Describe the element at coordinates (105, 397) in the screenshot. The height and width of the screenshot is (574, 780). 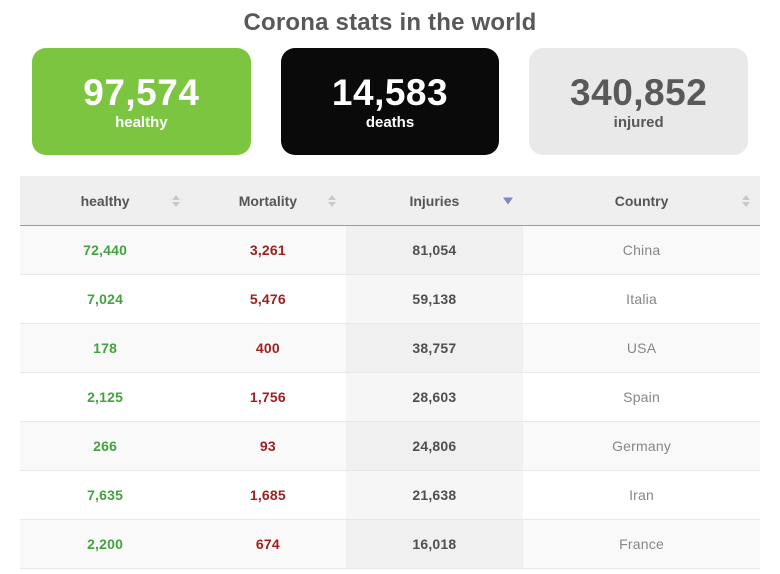
I see `cell-healthy: 2,125` at that location.